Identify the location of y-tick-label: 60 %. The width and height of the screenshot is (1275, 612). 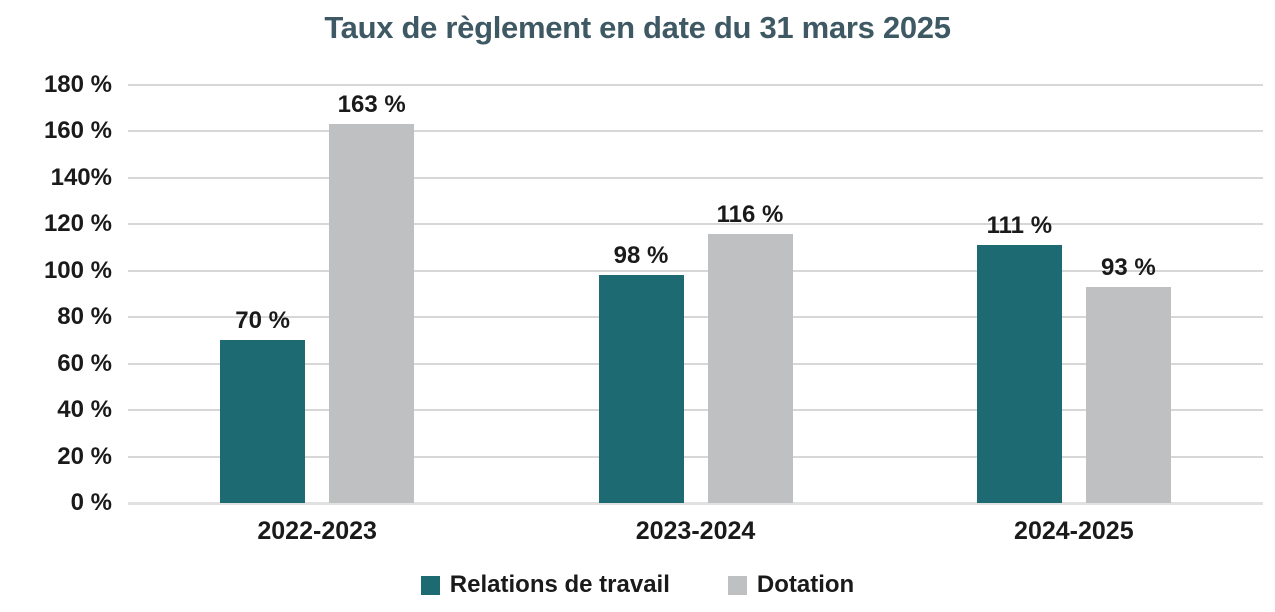
(84, 363).